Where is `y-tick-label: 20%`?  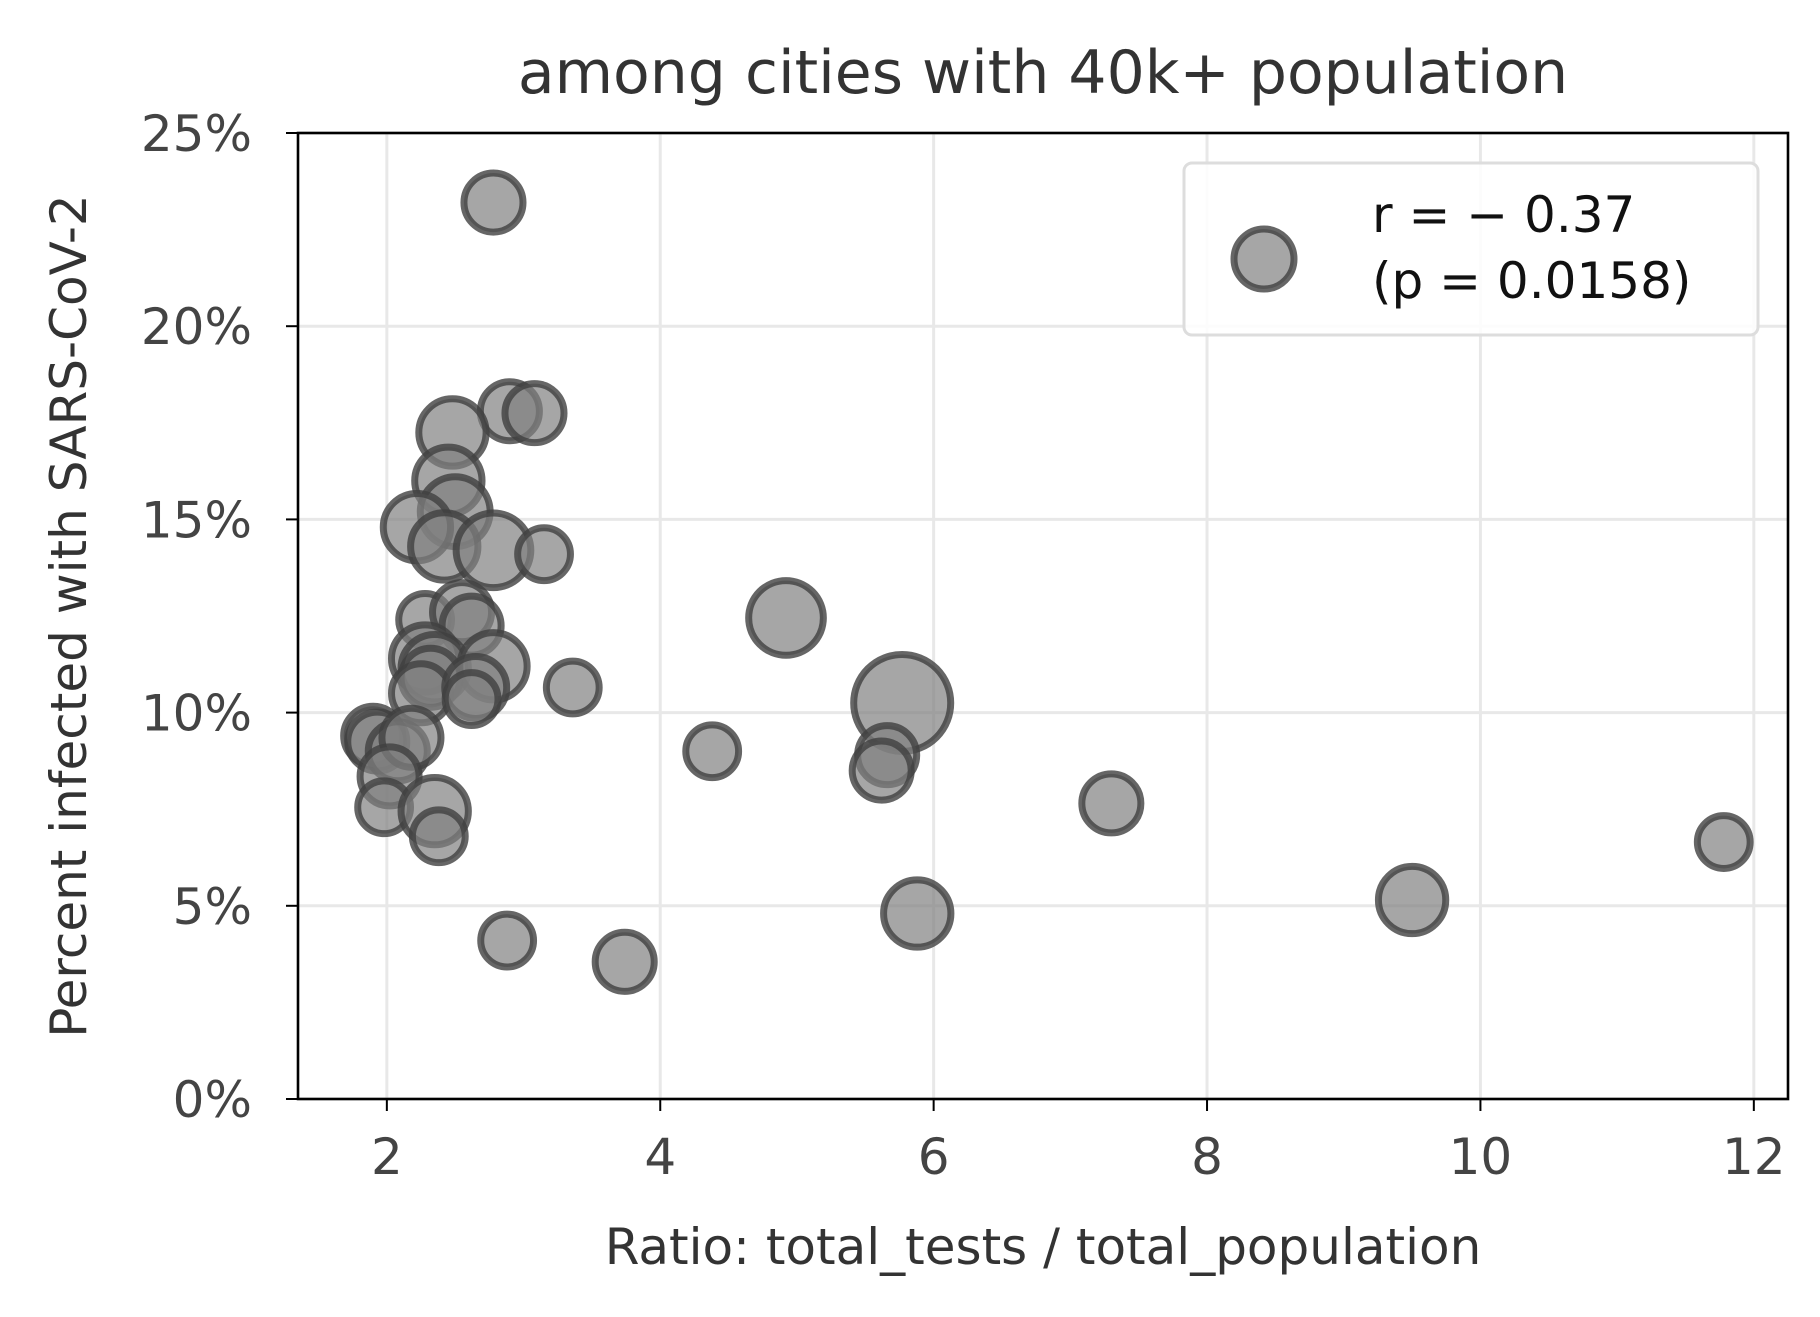
y-tick-label: 20% is located at coordinates (196, 327).